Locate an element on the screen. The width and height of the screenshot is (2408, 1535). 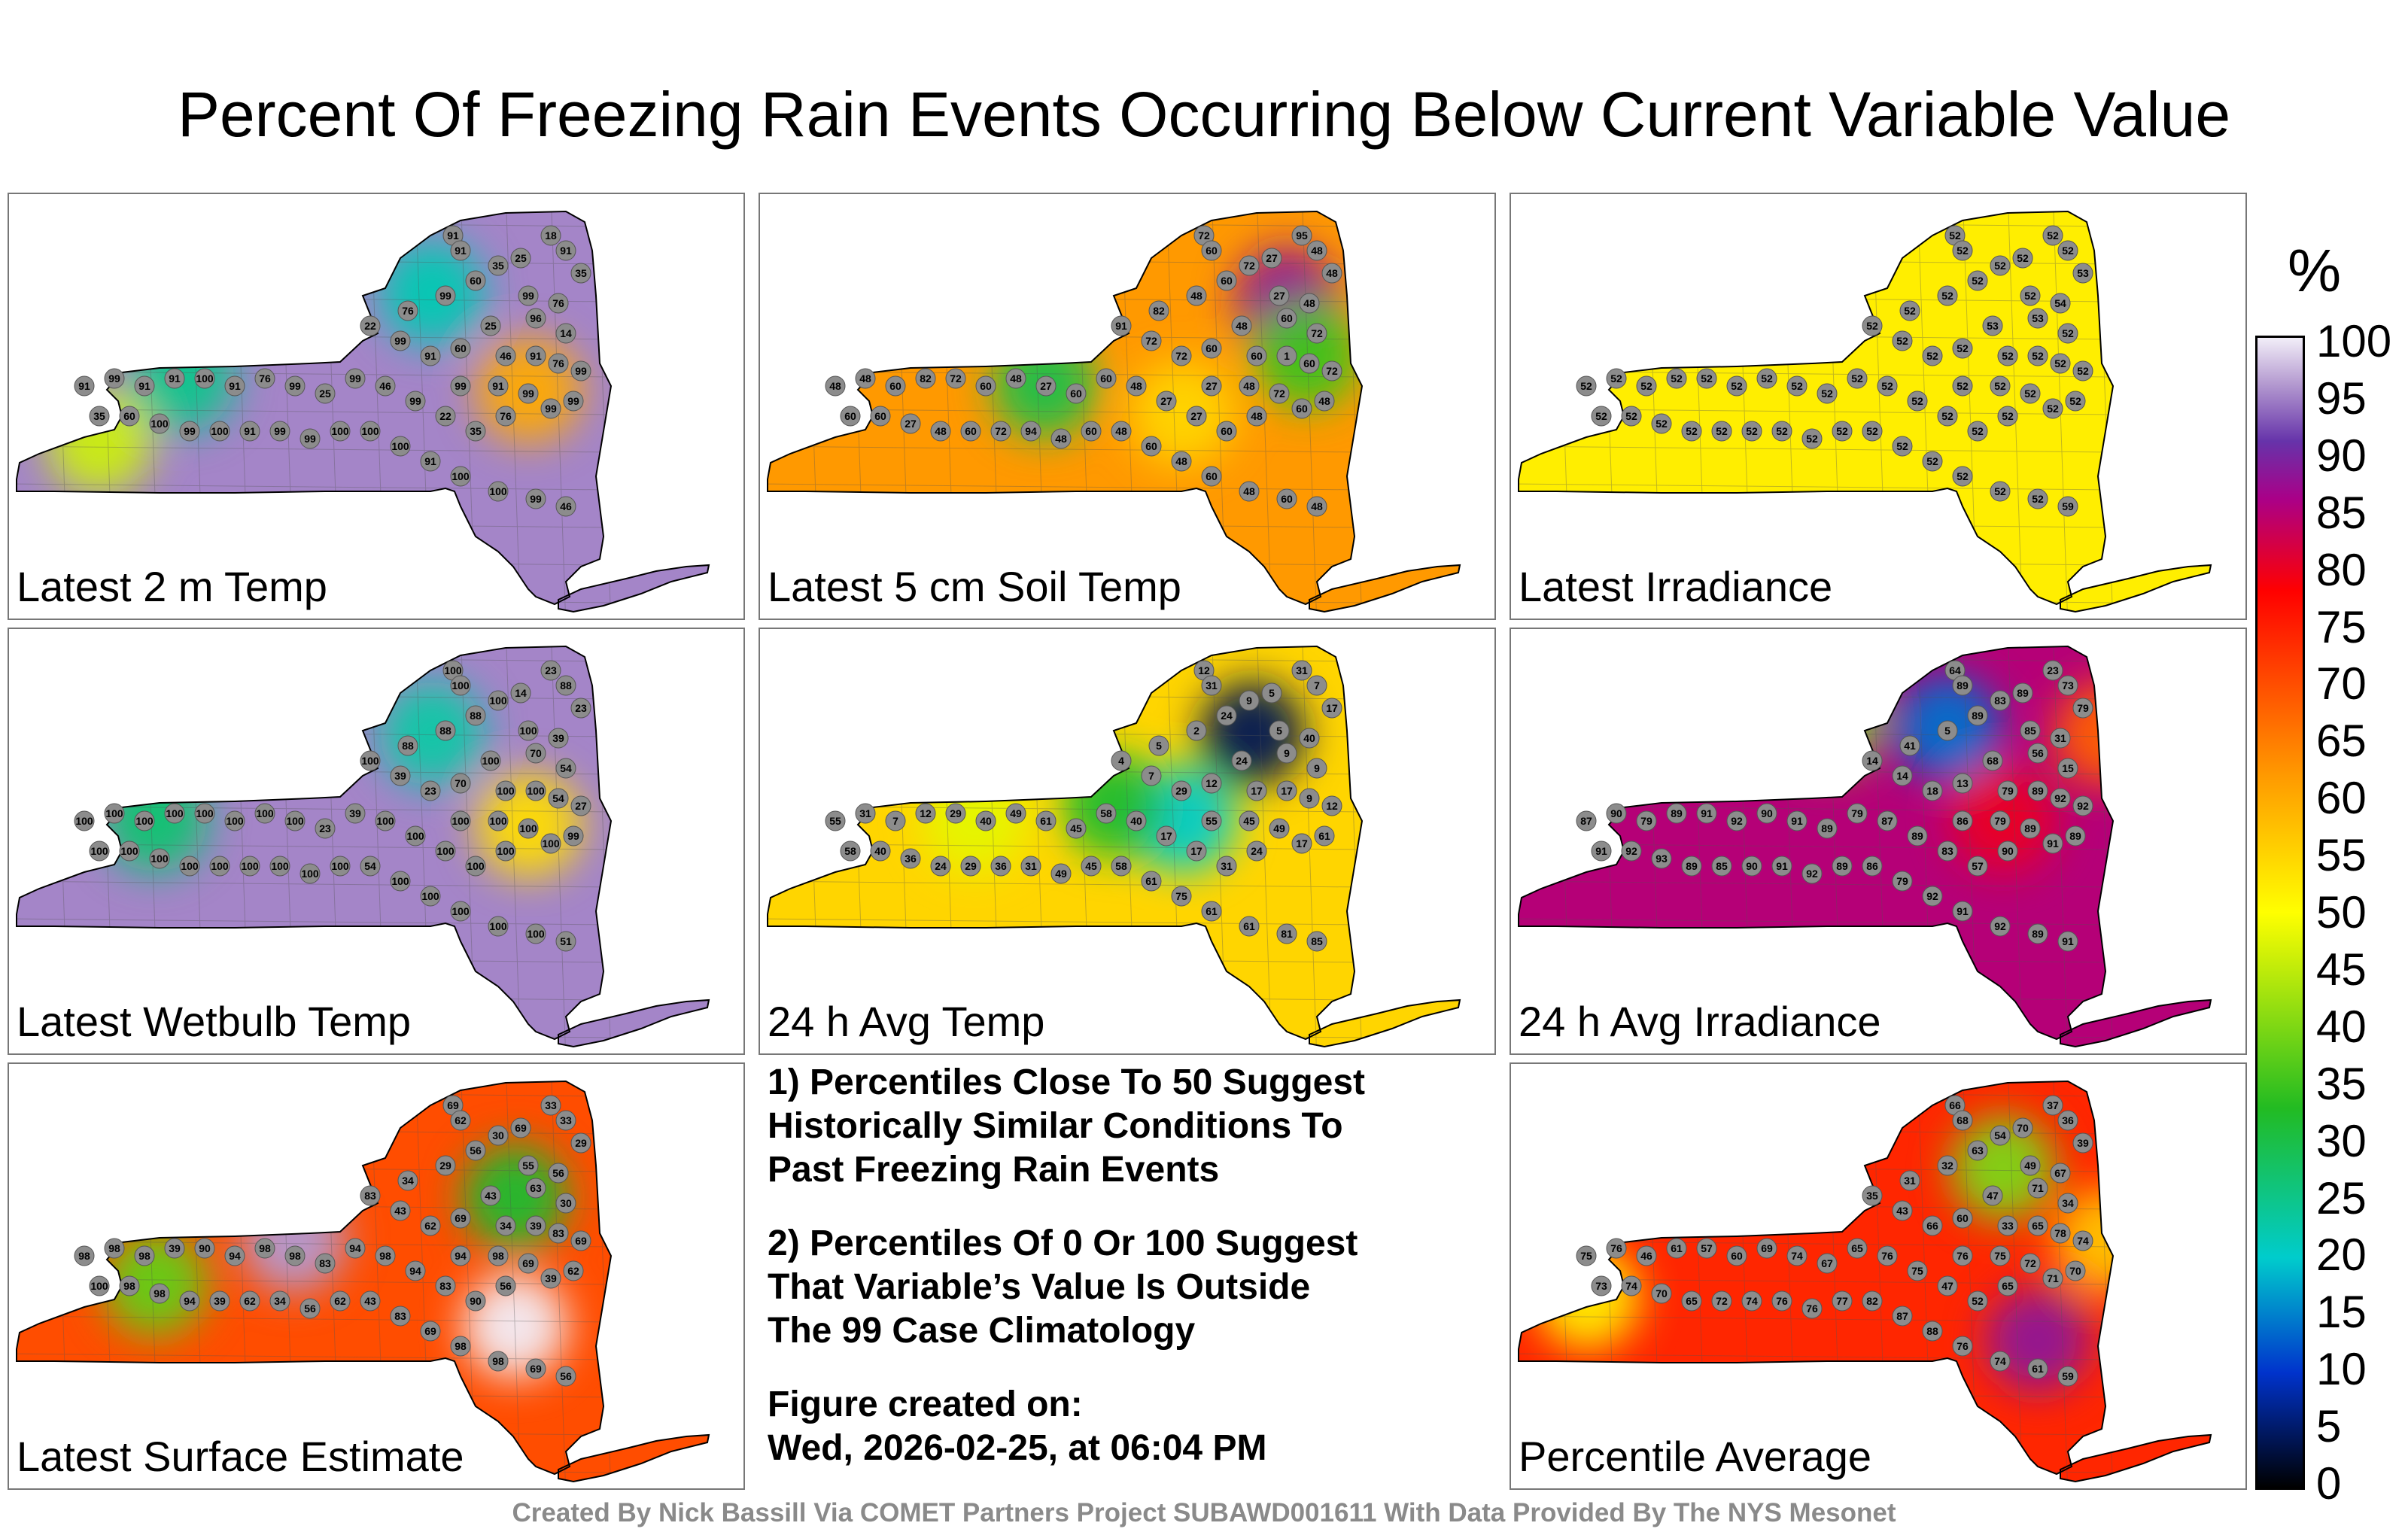
station-marker: 83 is located at coordinates (445, 1285).